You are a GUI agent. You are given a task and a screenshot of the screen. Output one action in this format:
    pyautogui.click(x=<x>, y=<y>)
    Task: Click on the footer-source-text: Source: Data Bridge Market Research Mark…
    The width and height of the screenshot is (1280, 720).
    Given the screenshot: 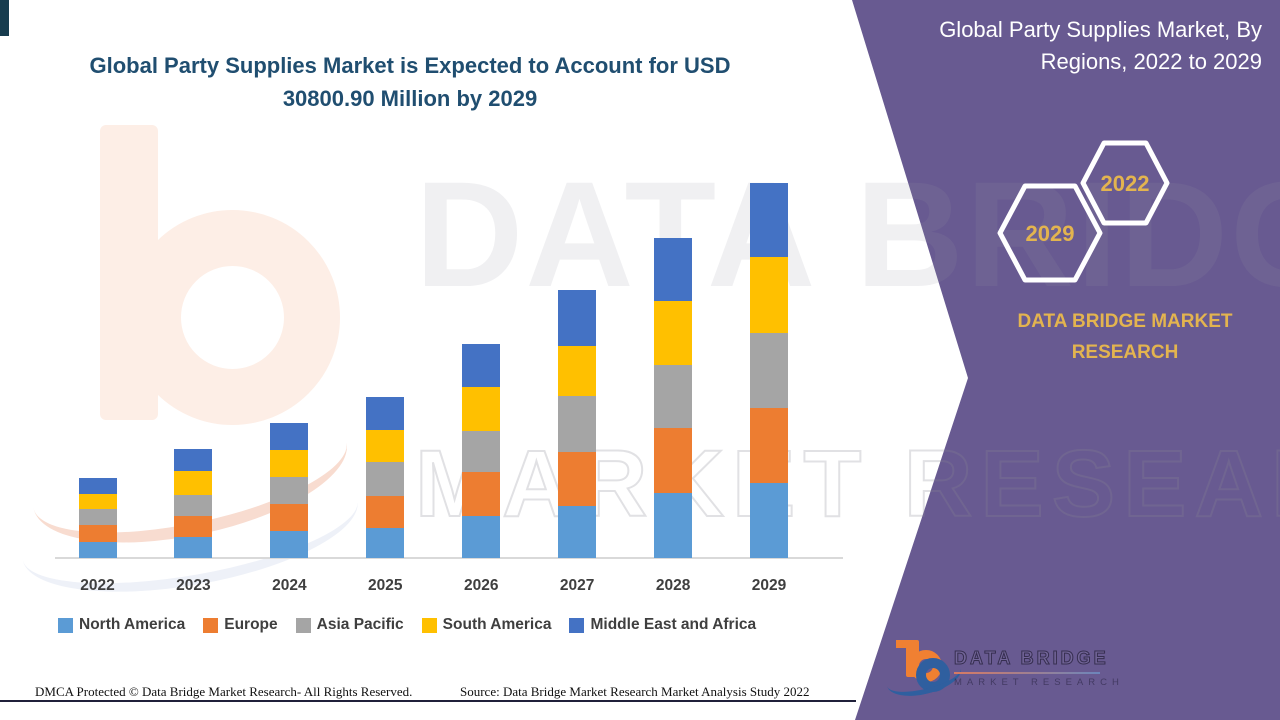 What is the action you would take?
    pyautogui.click(x=635, y=691)
    